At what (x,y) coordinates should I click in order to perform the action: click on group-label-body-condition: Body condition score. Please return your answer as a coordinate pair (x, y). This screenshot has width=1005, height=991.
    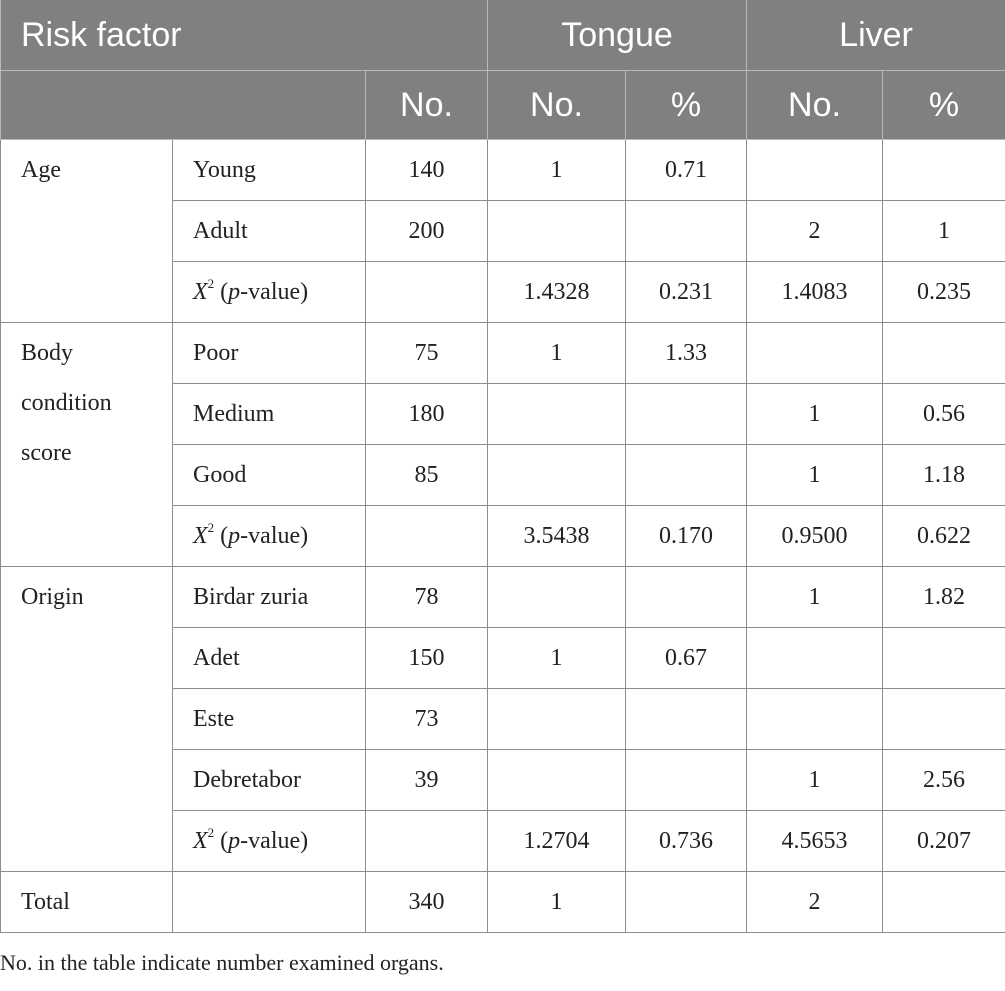
    Looking at the image, I should click on (86, 444).